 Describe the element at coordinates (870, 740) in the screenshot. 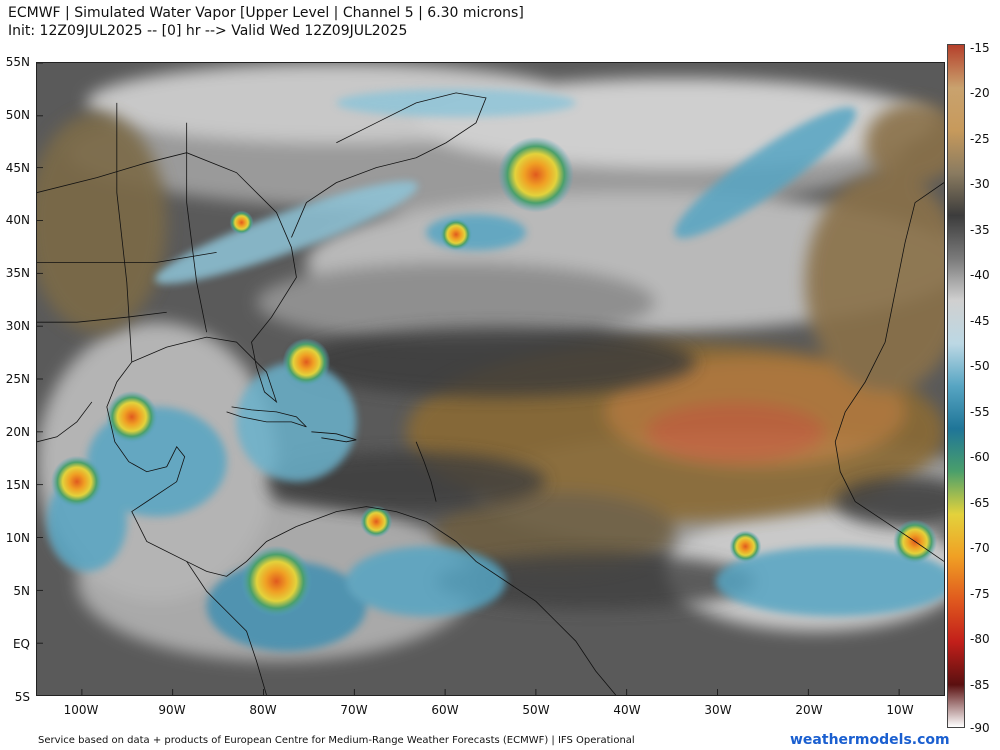

I see `brand-link: weathermodels.com` at that location.